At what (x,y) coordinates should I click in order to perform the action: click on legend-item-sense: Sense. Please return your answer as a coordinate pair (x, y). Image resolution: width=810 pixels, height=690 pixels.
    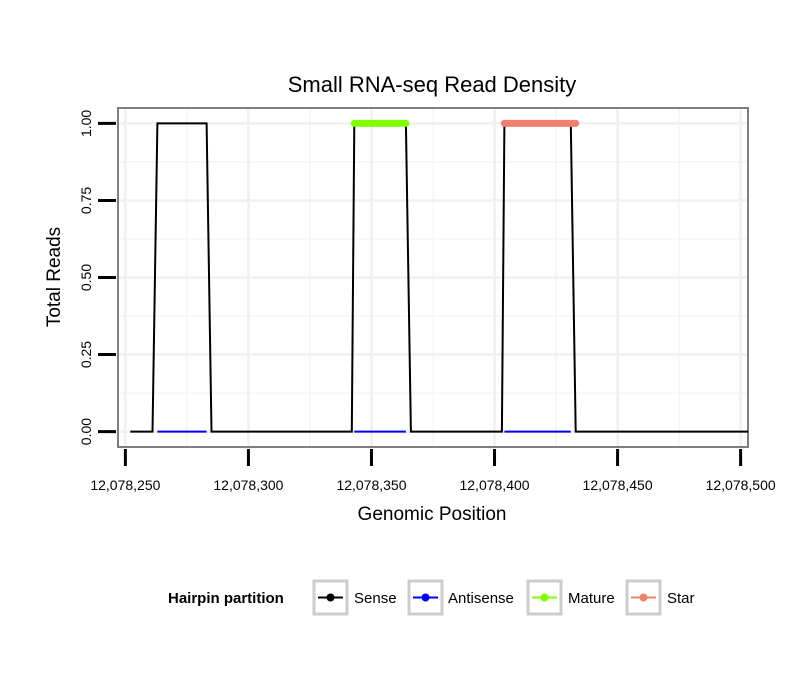
    Looking at the image, I should click on (354, 597).